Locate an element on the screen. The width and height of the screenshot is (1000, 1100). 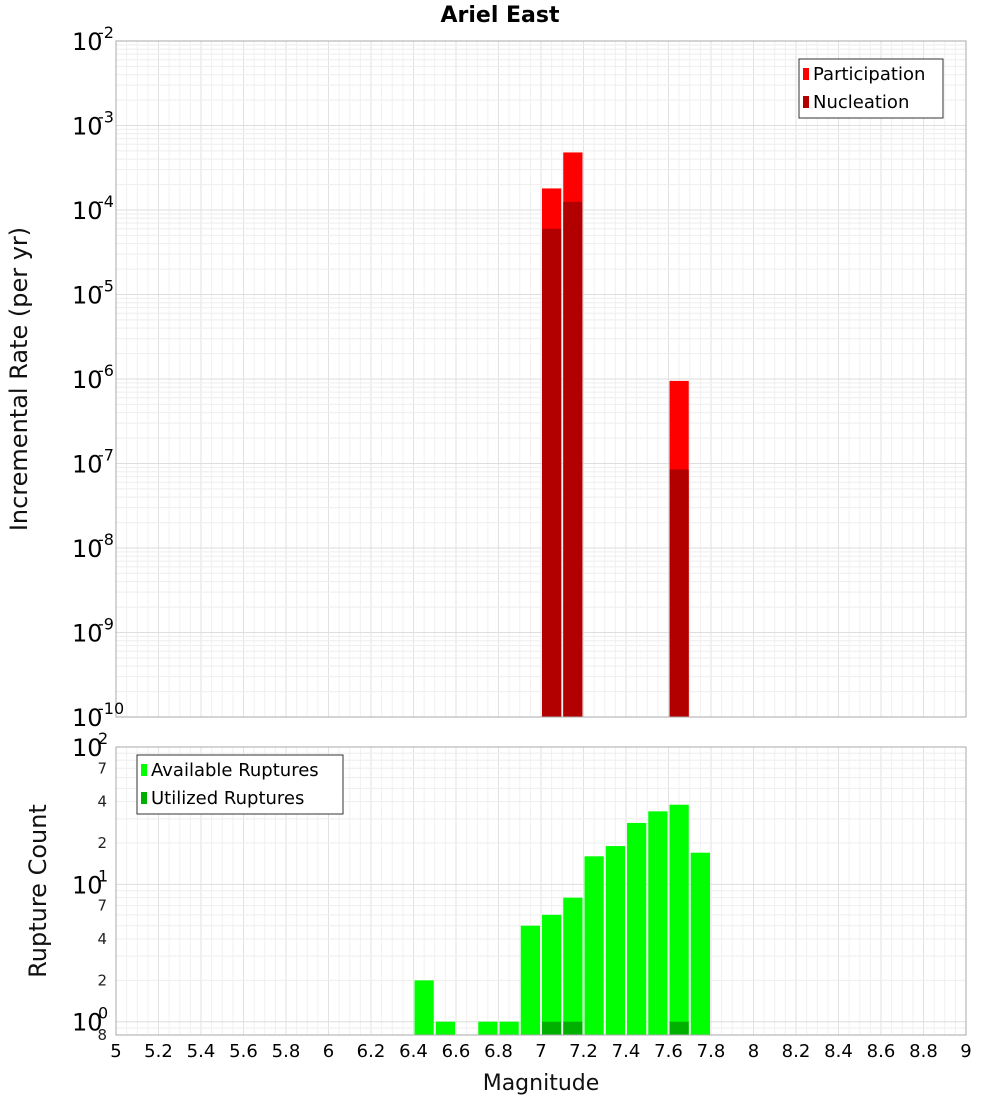
y-tick-label: 10⁻¹⁰ is located at coordinates (98, 715).